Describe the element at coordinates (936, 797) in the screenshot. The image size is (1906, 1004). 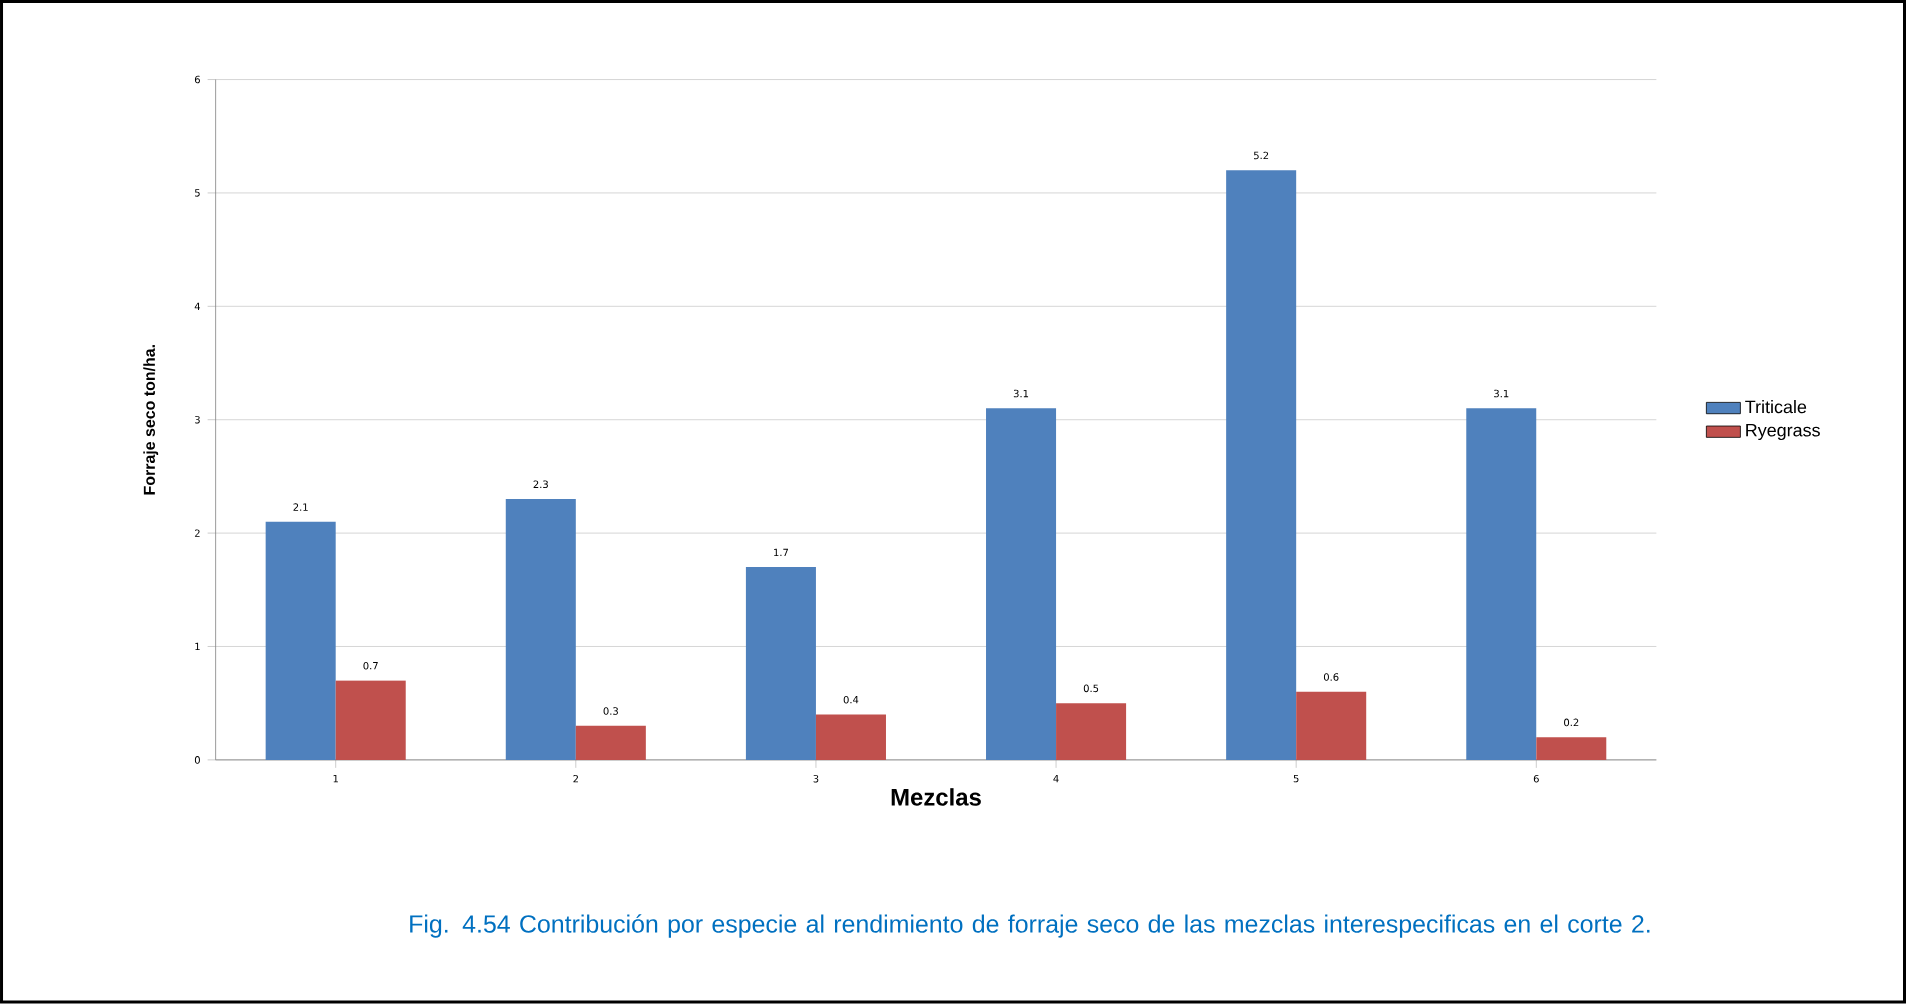
I see `x-axis-title: Mezclas` at that location.